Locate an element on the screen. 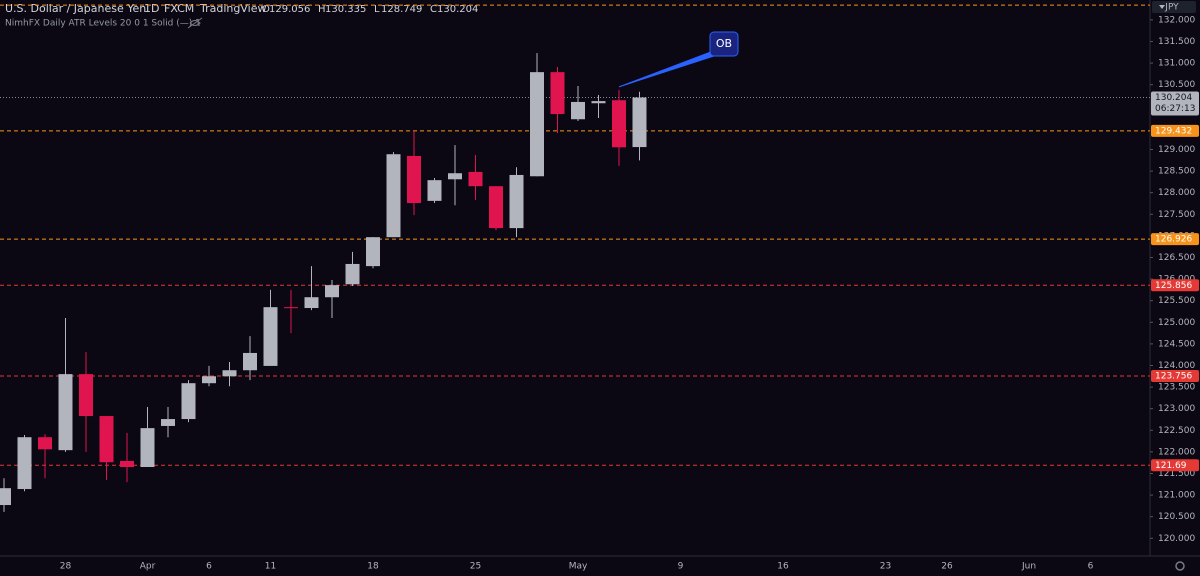  y-tick-label: 132.000 is located at coordinates (1176, 20).